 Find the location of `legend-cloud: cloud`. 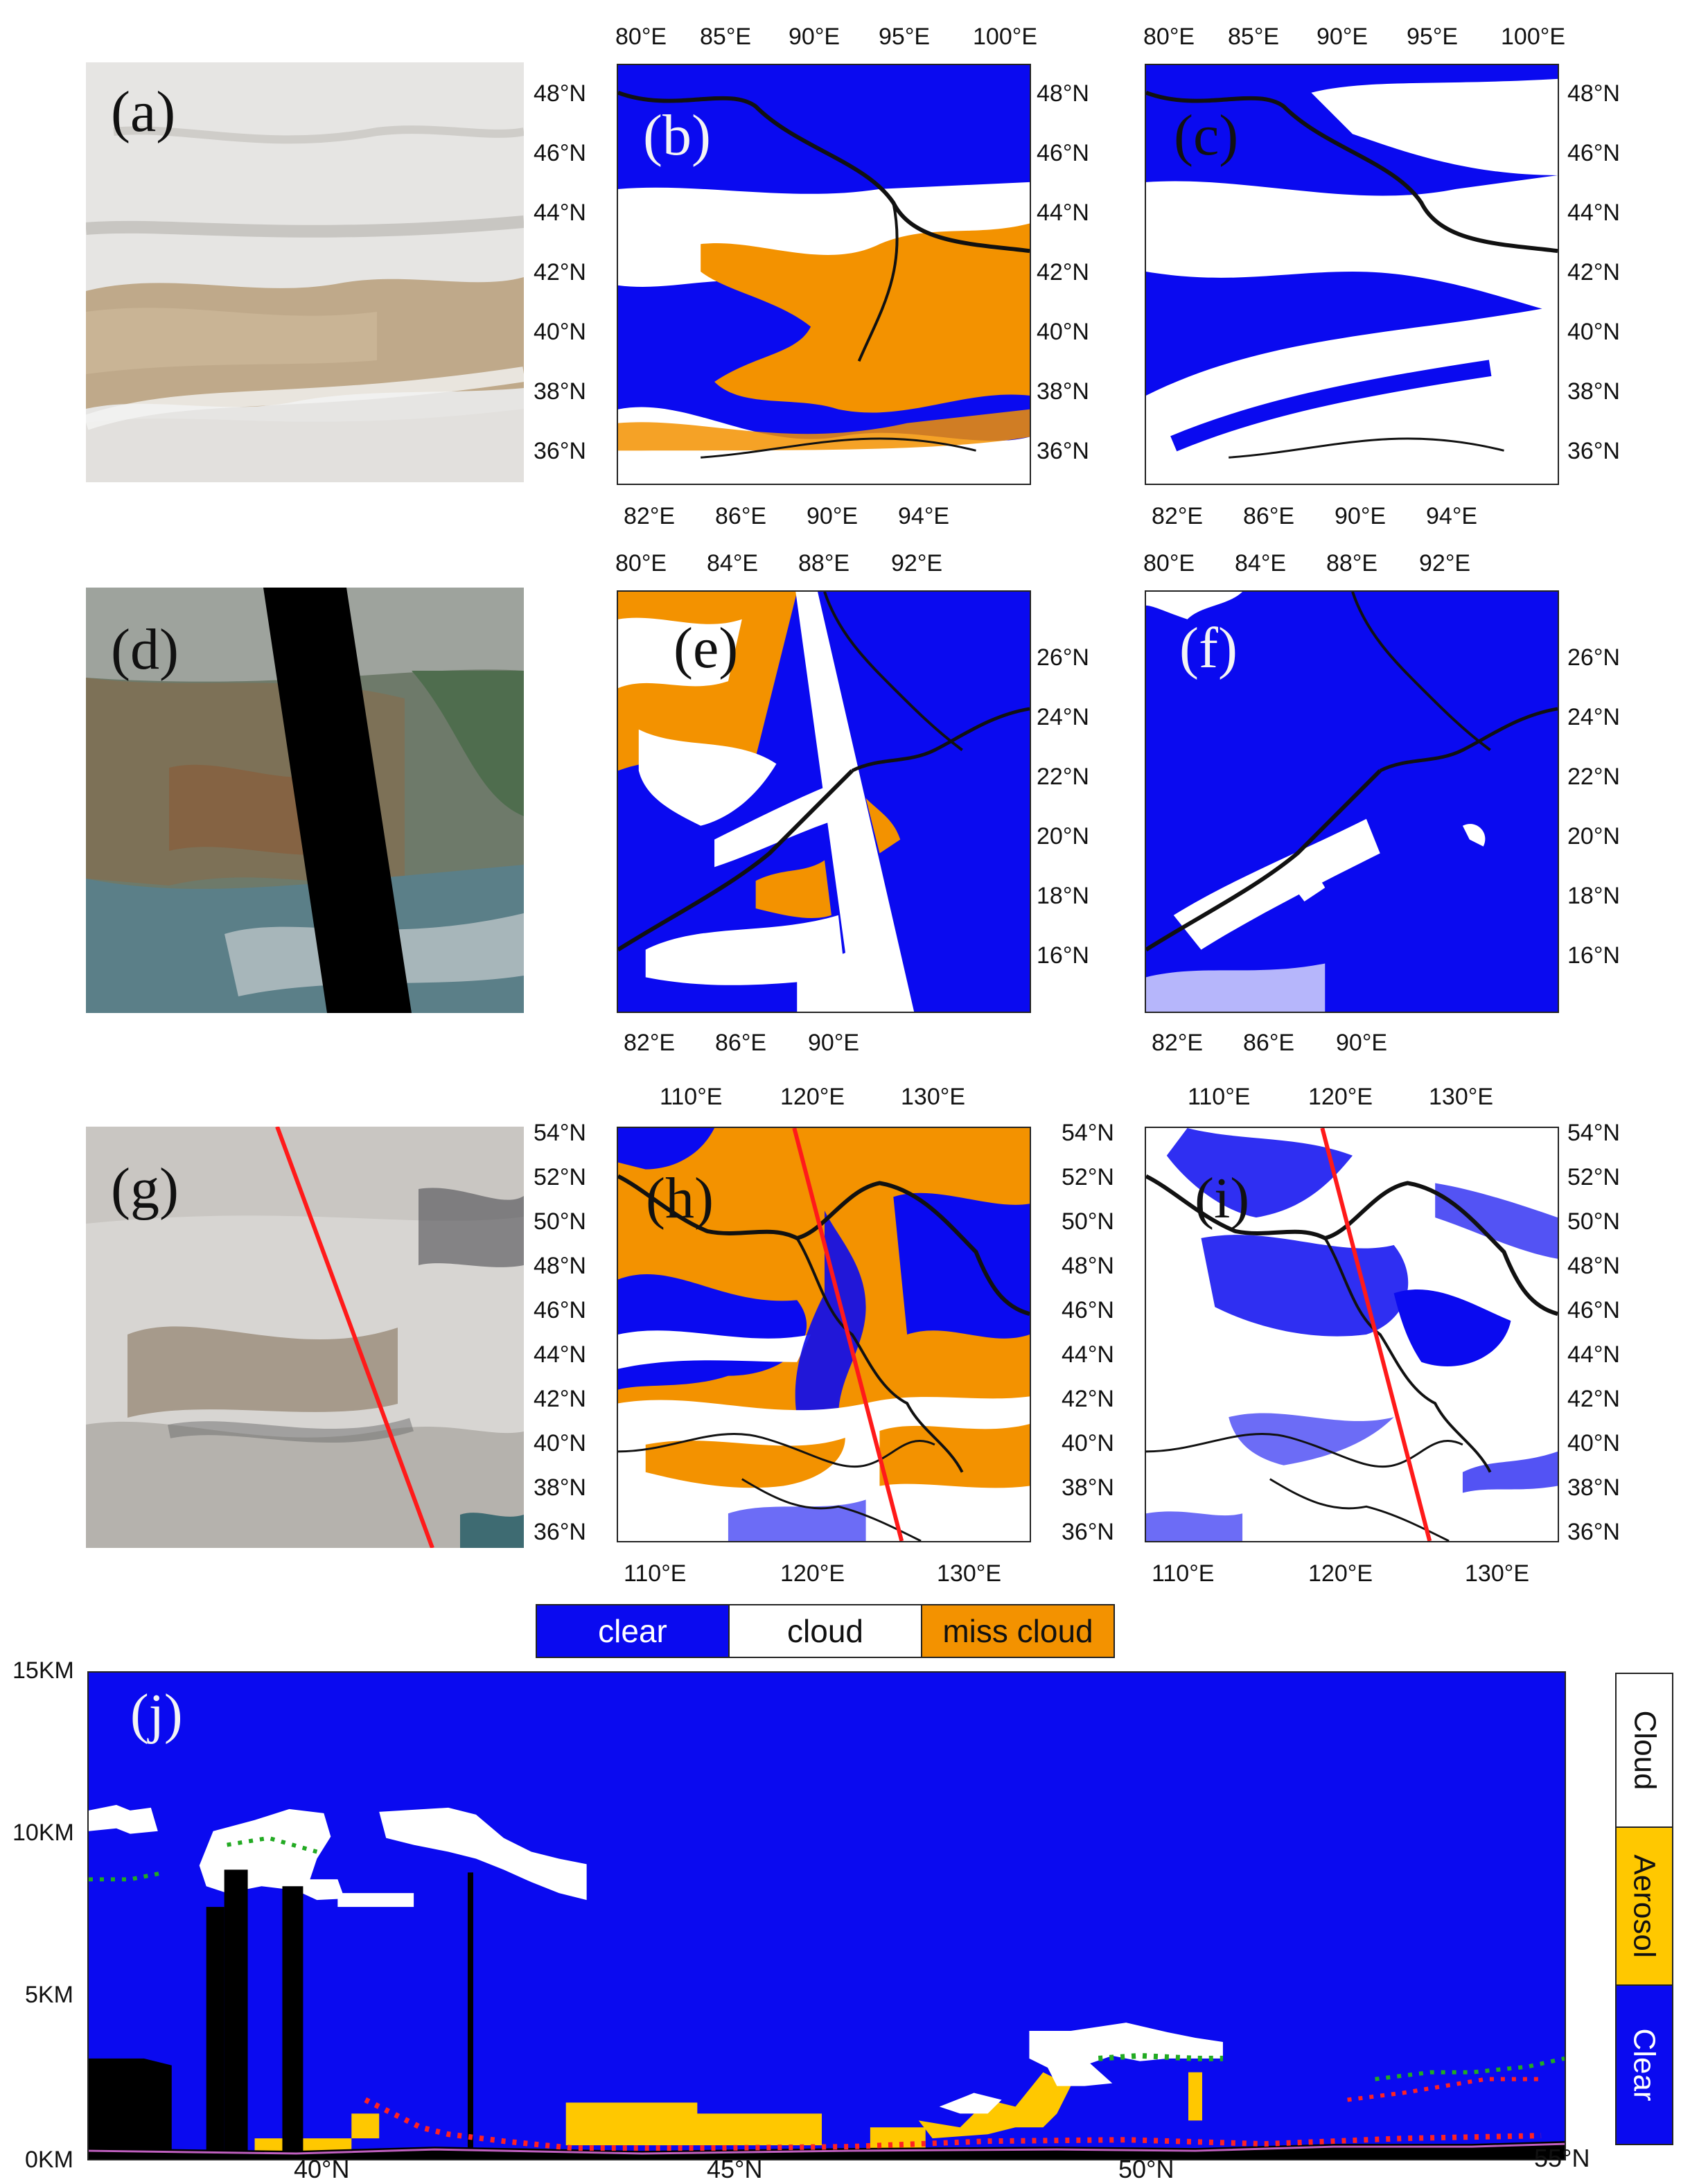

legend-cloud: cloud is located at coordinates (825, 1631).